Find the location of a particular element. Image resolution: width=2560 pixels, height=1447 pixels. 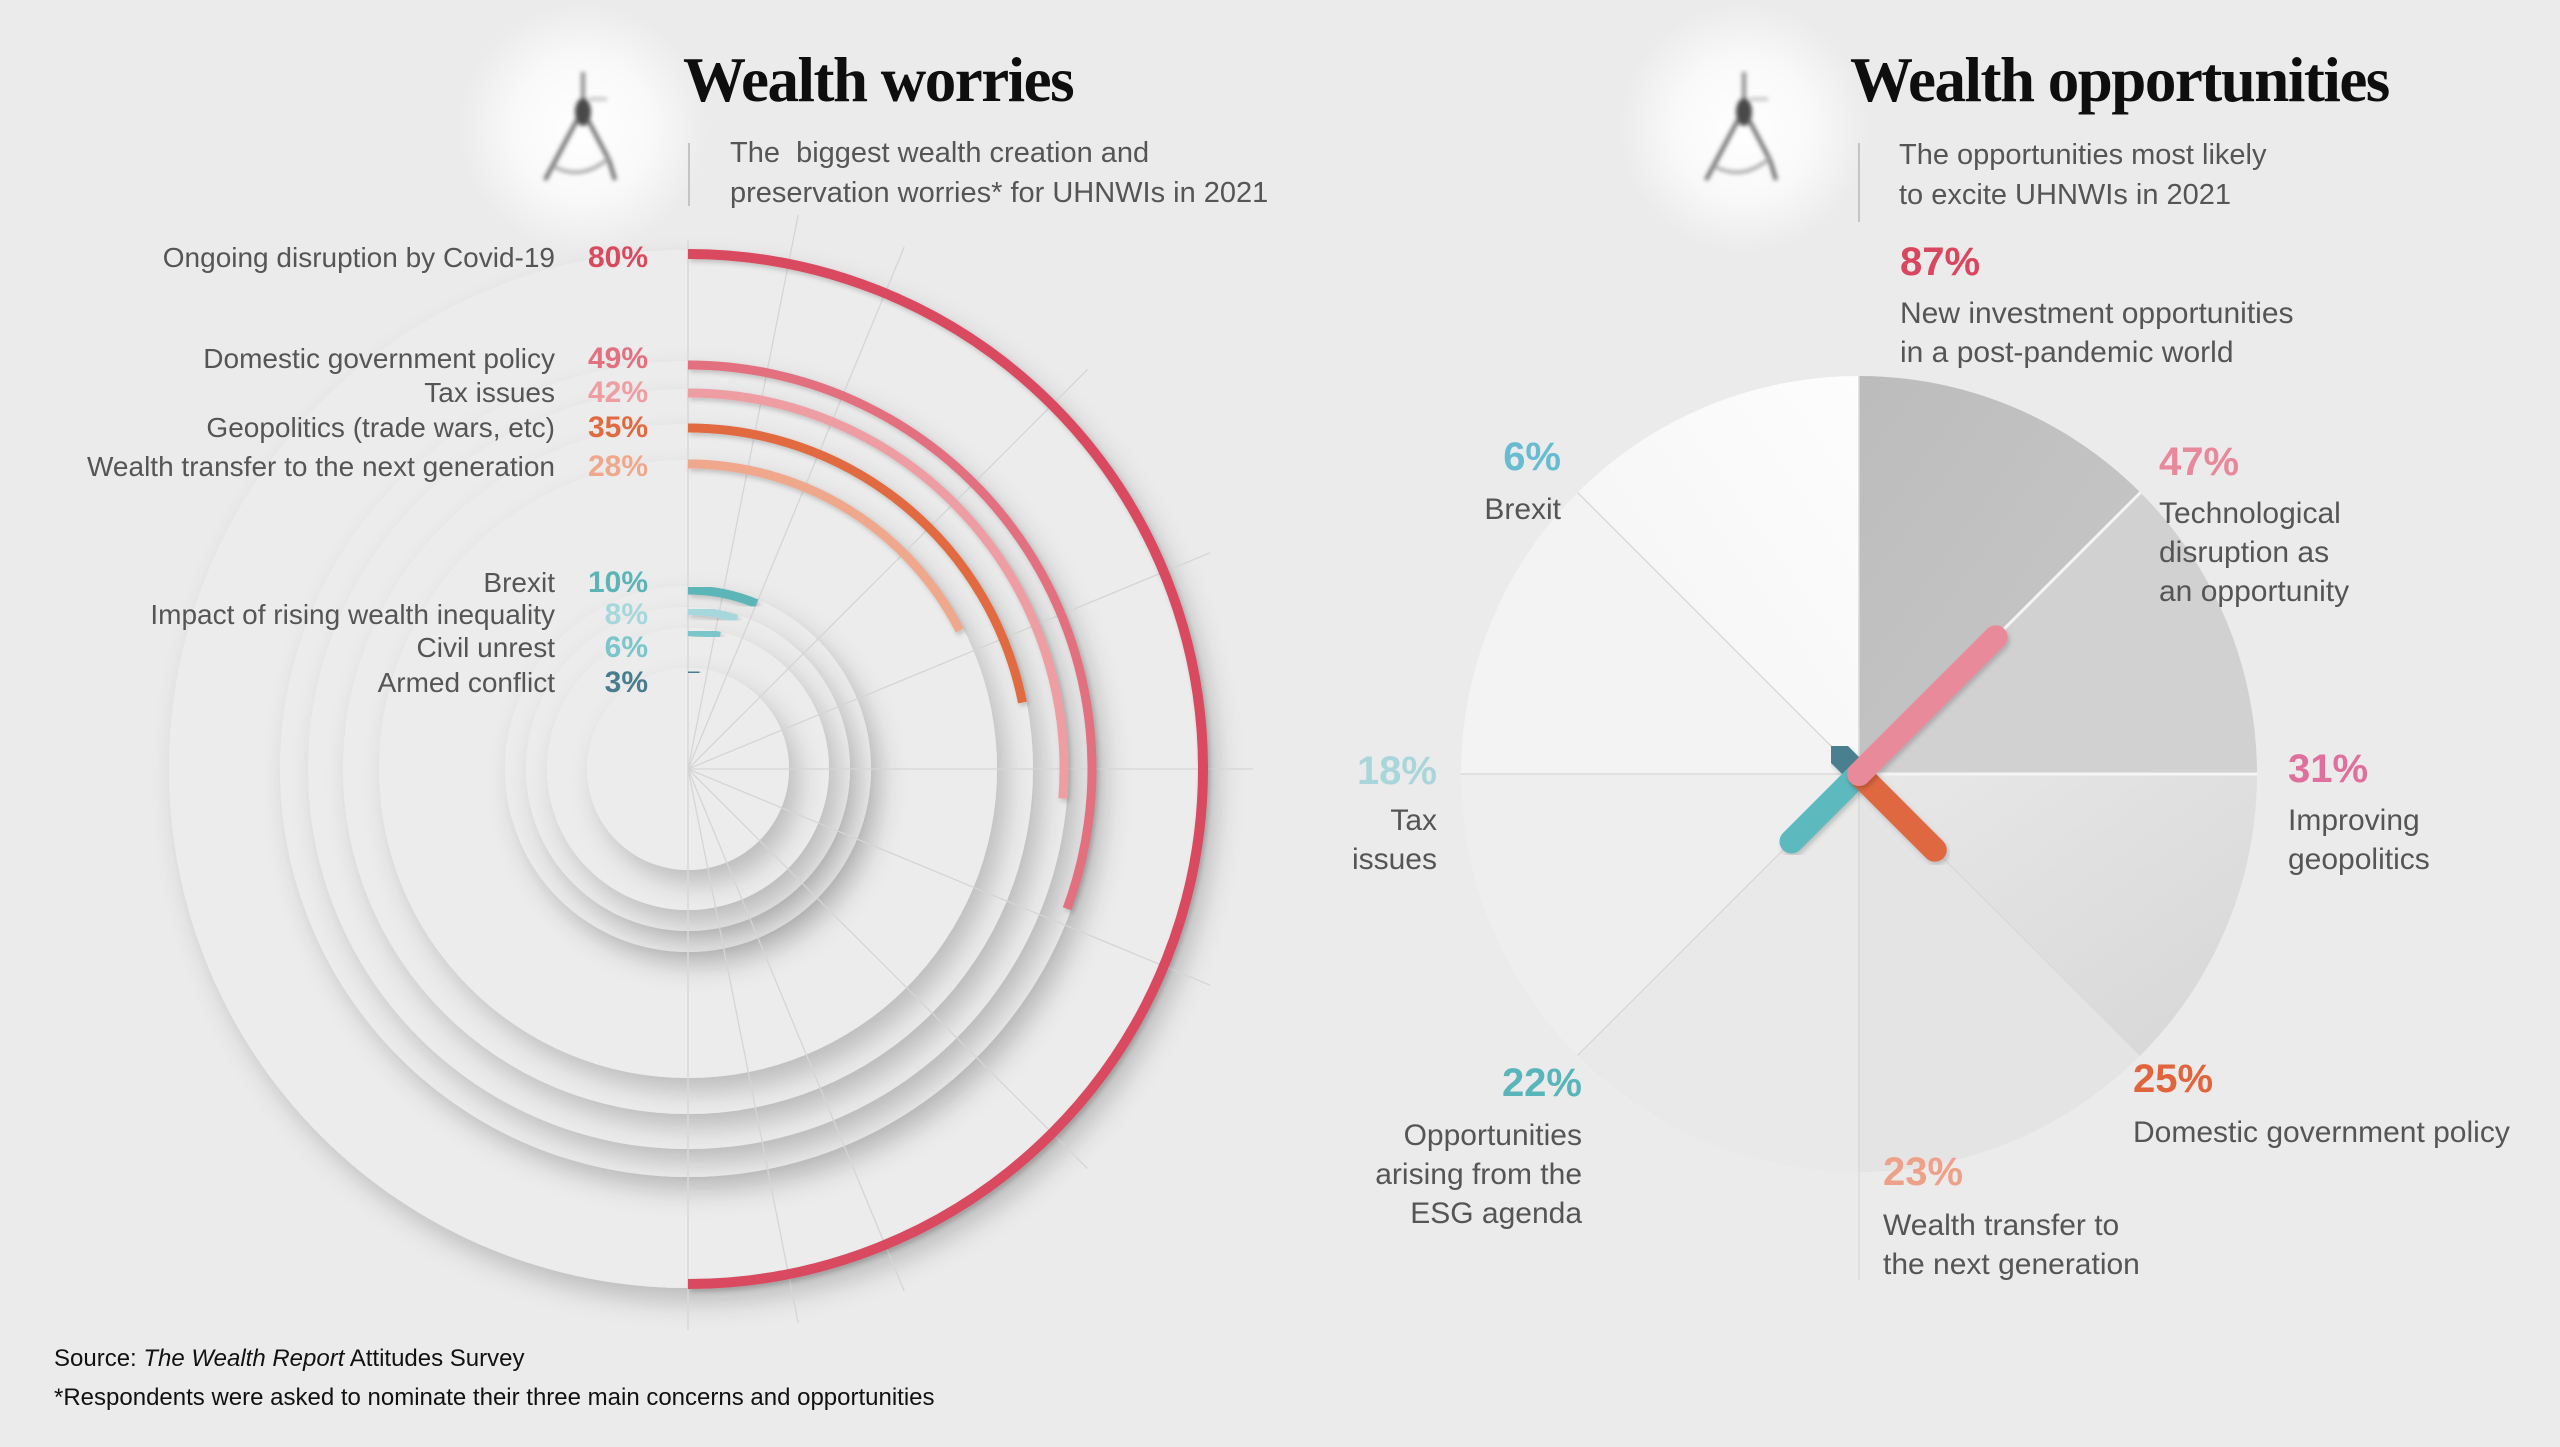

opportunities-title: Wealth opportunities is located at coordinates (2120, 80).